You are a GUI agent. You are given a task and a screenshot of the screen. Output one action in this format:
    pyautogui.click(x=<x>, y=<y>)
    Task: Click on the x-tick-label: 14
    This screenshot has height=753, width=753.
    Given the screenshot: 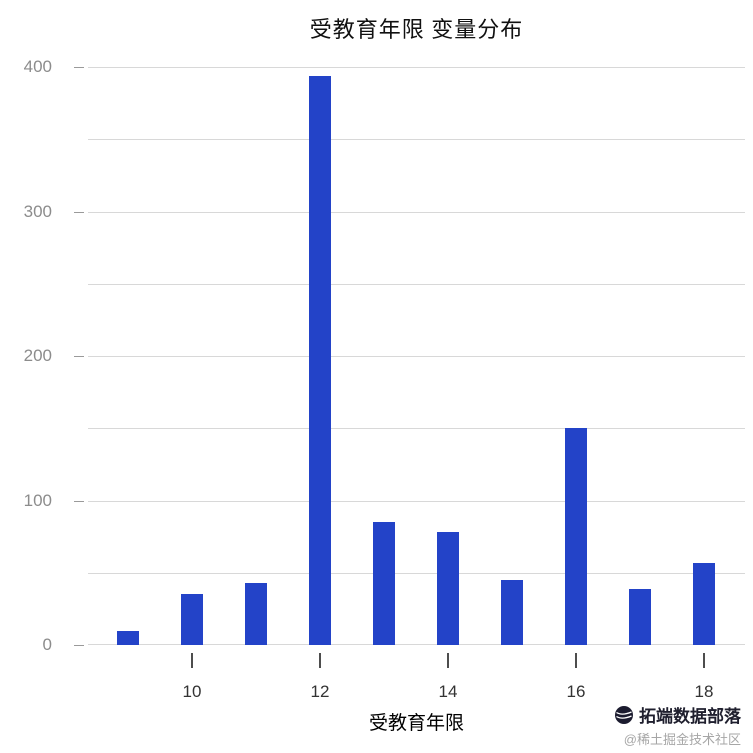 What is the action you would take?
    pyautogui.click(x=448, y=691)
    